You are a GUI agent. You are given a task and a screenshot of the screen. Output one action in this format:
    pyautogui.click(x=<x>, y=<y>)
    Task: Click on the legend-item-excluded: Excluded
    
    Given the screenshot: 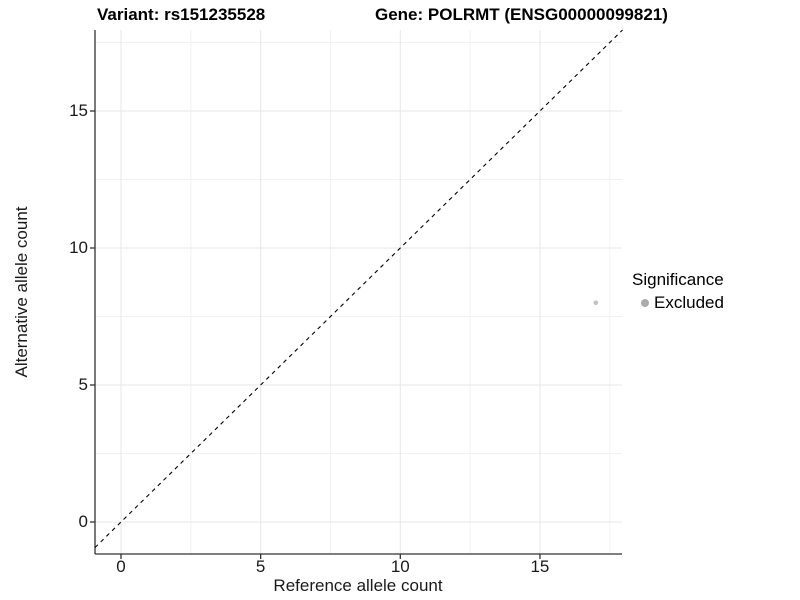 What is the action you would take?
    pyautogui.click(x=678, y=302)
    